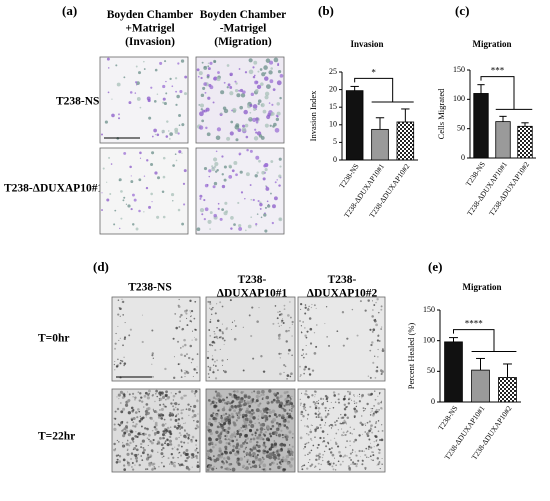 This screenshot has height=501, width=550. What do you see at coordinates (333, 106) in the screenshot?
I see `y-tick-label: 15` at bounding box center [333, 106].